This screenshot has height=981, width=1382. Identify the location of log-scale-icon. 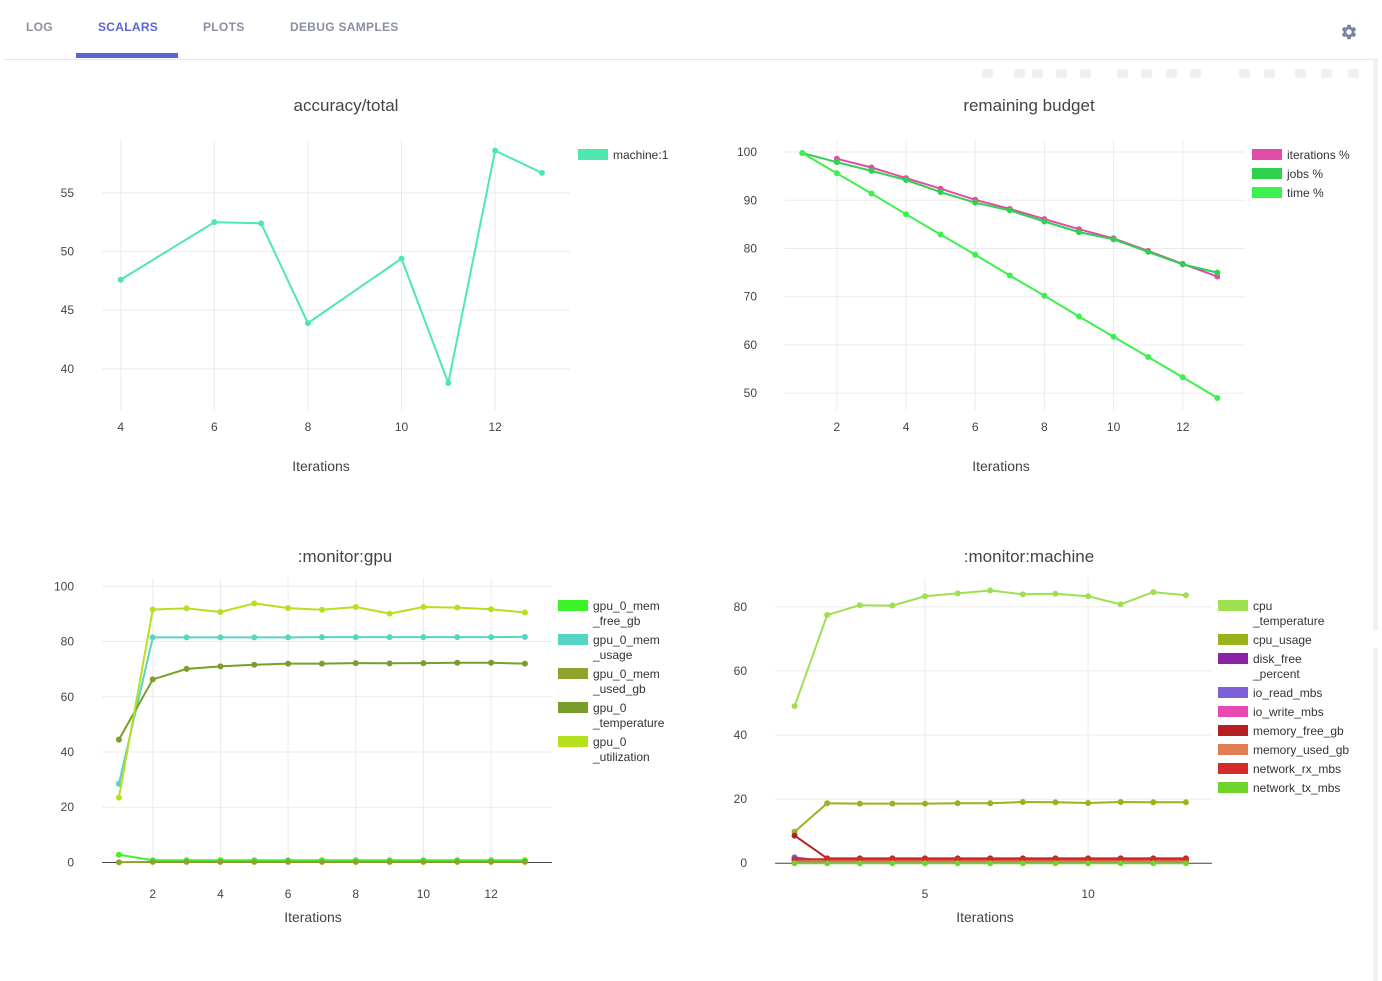
(1326, 73).